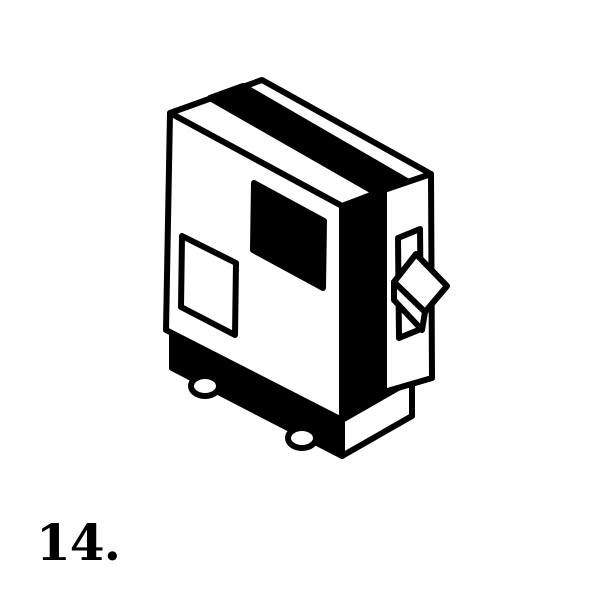  Describe the element at coordinates (363, 305) in the screenshot. I see `breaker-front-band` at that location.